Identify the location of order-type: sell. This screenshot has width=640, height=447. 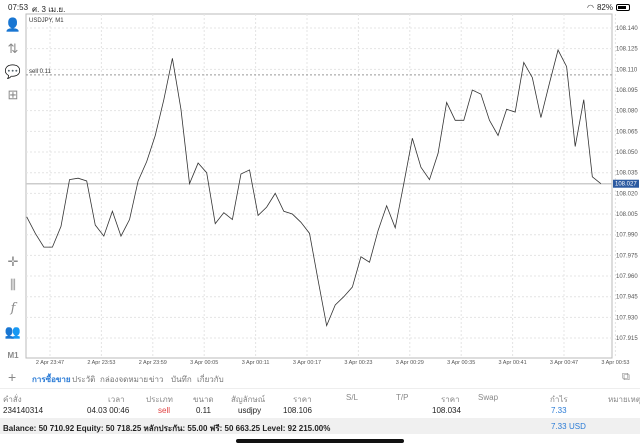
(164, 410).